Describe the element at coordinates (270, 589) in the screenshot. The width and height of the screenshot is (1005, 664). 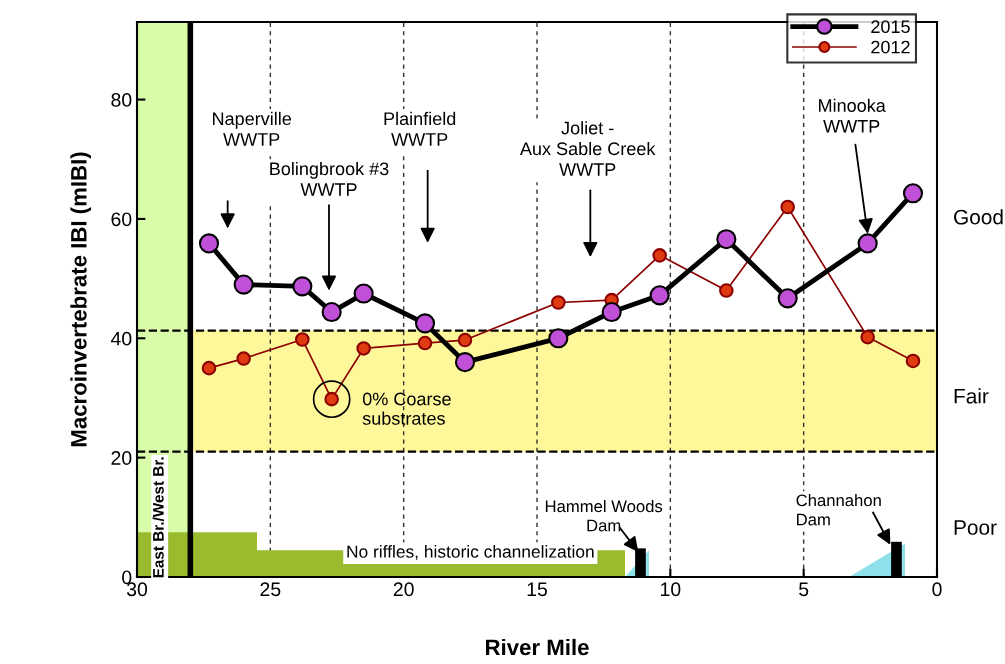
I see `x-tick-label: 25` at that location.